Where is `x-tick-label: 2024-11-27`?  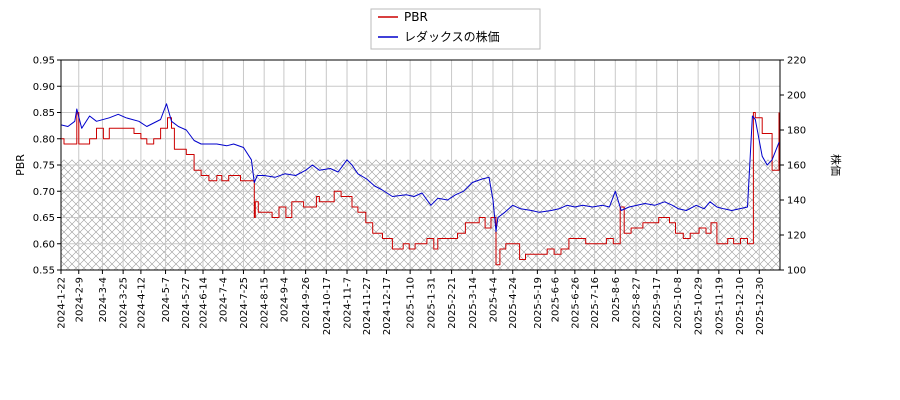 x-tick-label: 2024-11-27 is located at coordinates (367, 306).